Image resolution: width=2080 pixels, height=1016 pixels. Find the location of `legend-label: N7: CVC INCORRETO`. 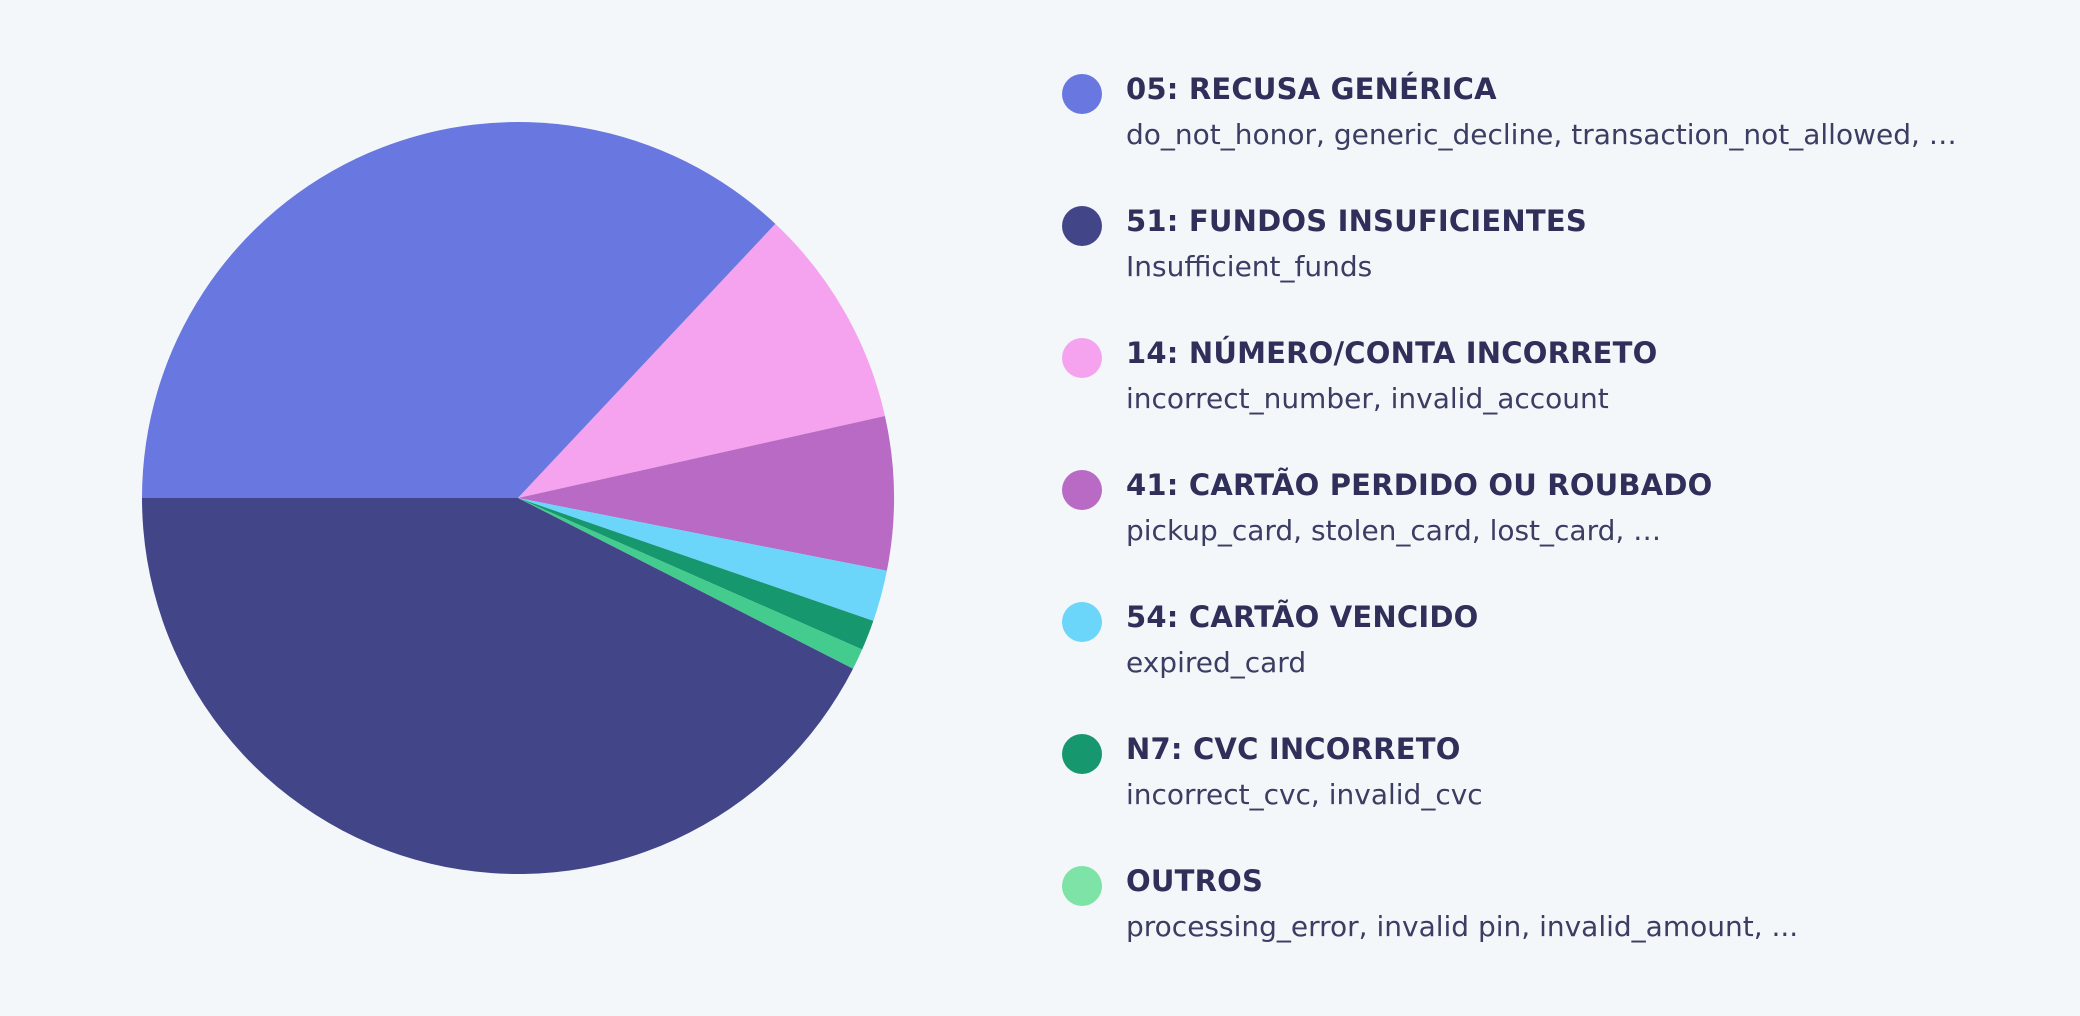

legend-label: N7: CVC INCORRETO is located at coordinates (1293, 749).